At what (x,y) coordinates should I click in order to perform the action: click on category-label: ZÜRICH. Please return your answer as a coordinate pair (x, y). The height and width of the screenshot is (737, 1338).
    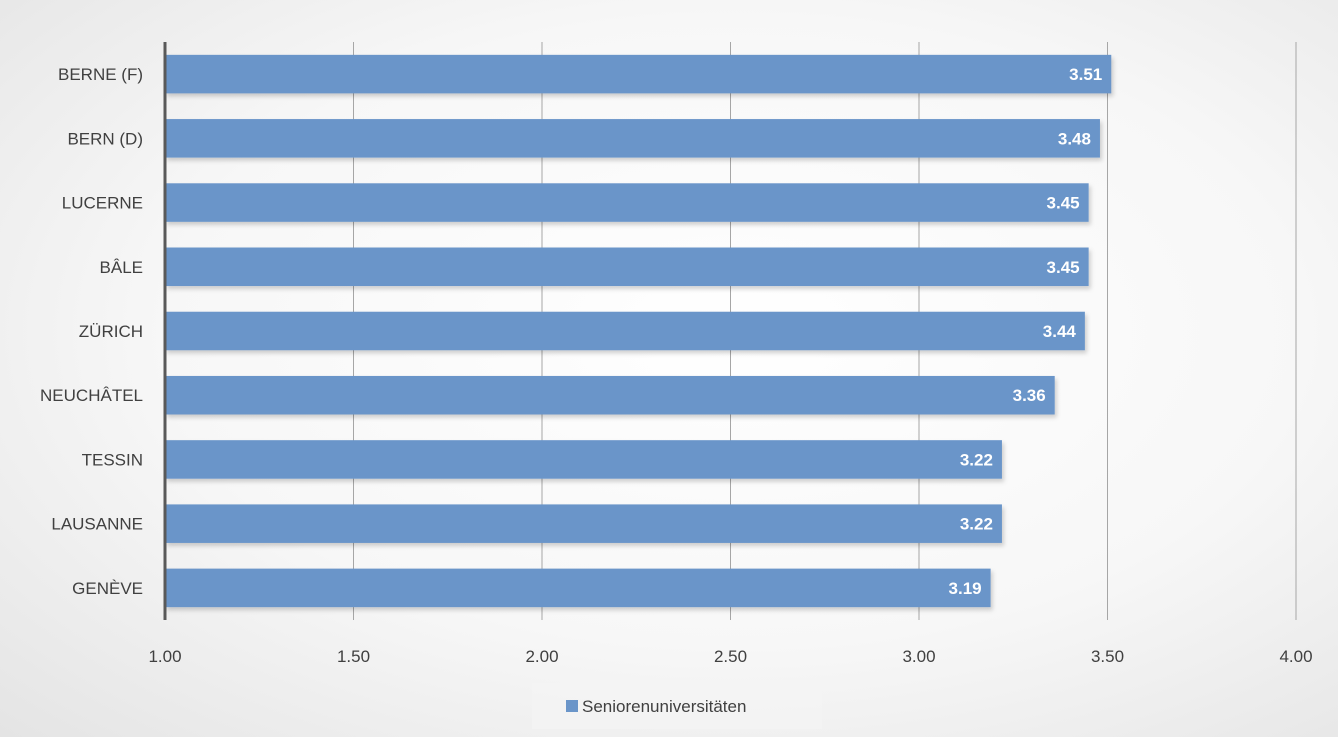
    Looking at the image, I should click on (111, 331).